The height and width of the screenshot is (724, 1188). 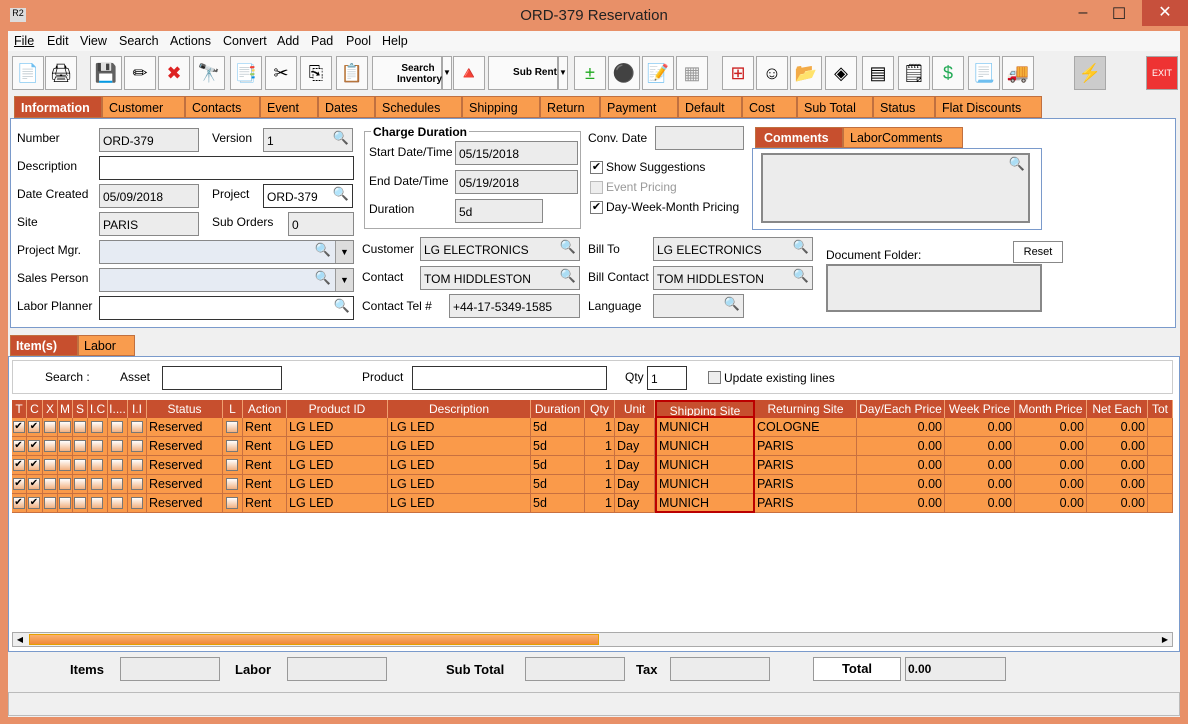 What do you see at coordinates (714, 377) in the screenshot?
I see `update-existing-checkbox` at bounding box center [714, 377].